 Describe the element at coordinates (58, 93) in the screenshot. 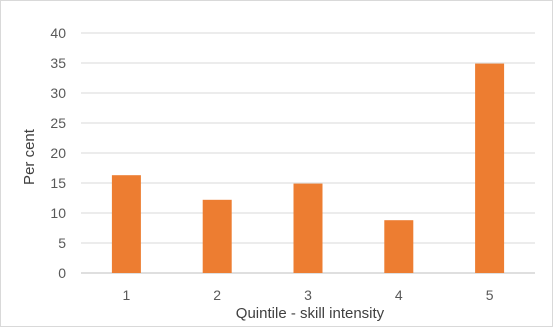

I see `y-tick-label: 30` at that location.